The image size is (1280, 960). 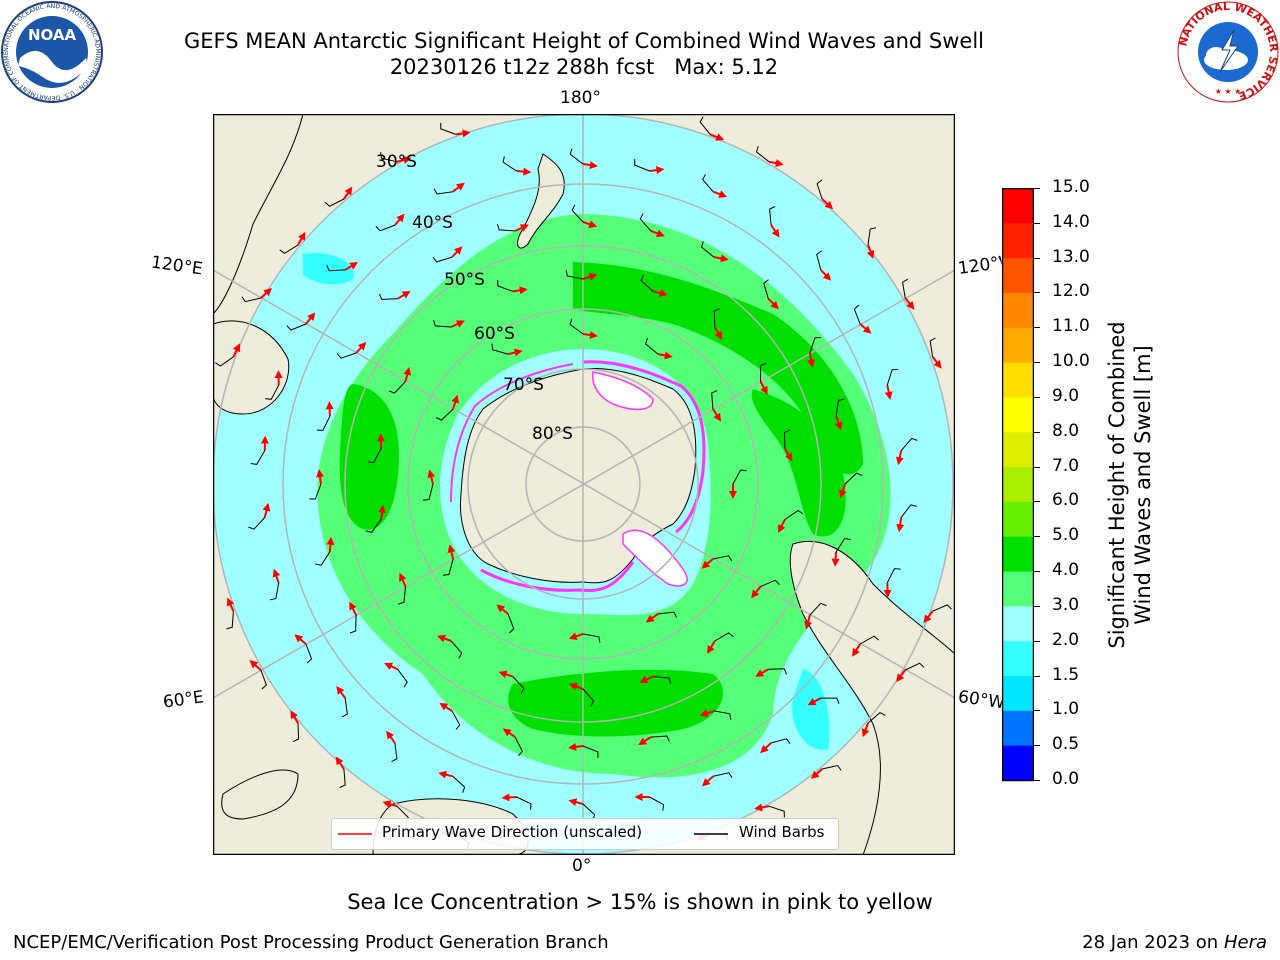 What do you see at coordinates (580, 98) in the screenshot?
I see `lon-label-180: 180°` at bounding box center [580, 98].